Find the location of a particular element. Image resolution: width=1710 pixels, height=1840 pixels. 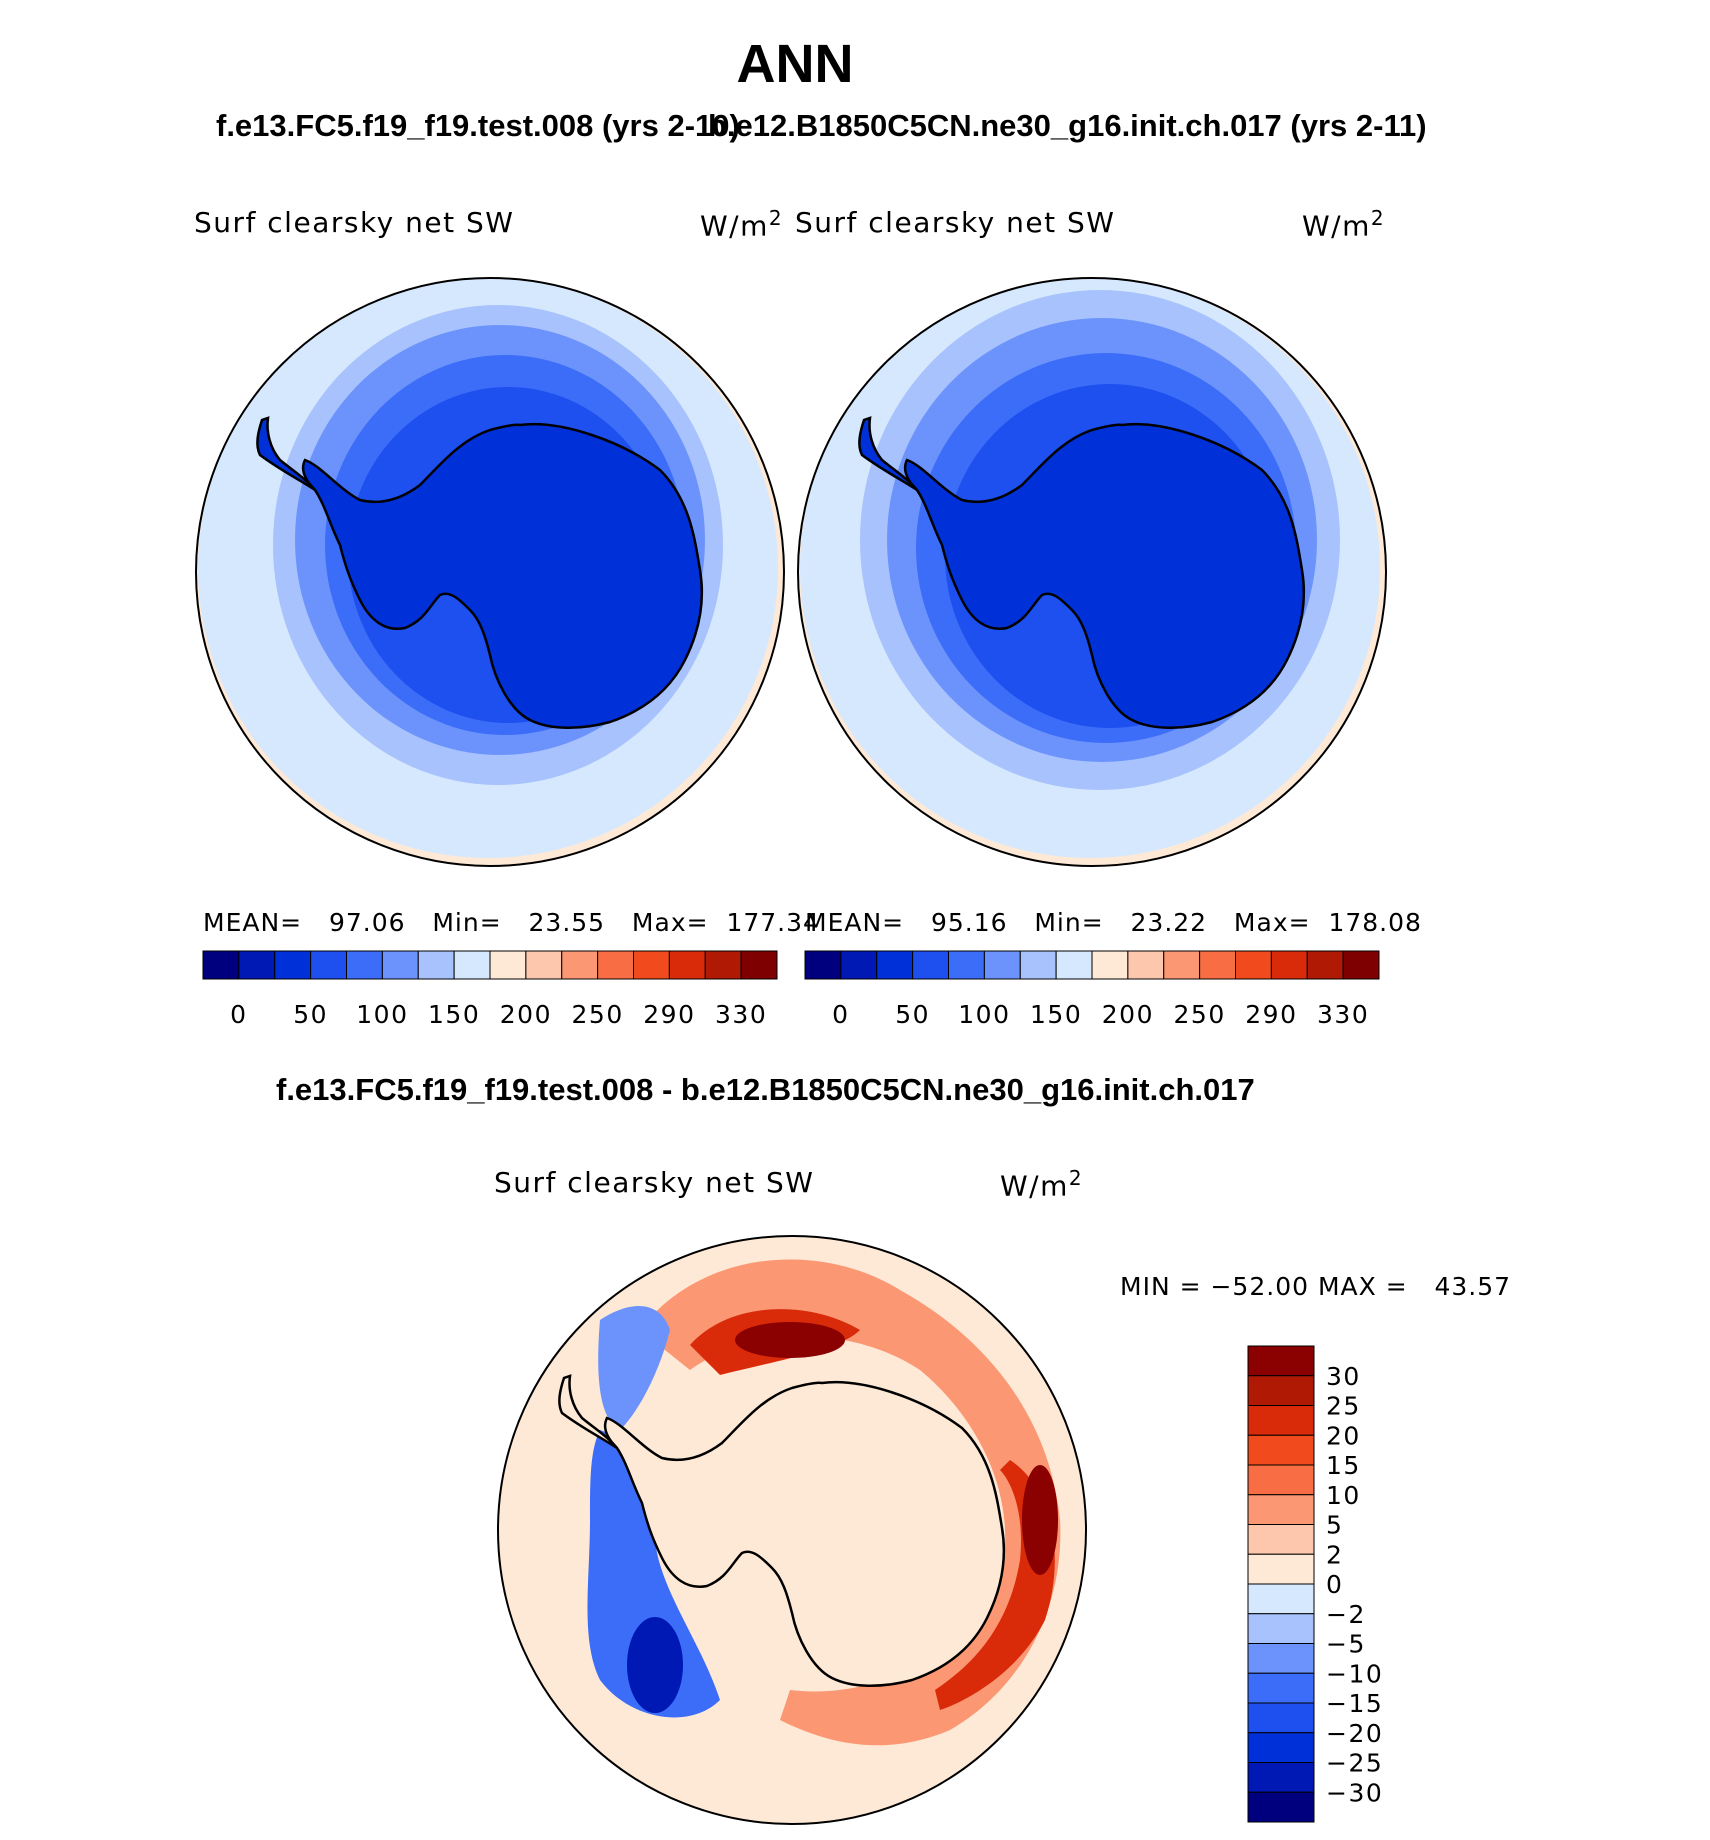

diff-map is located at coordinates (792, 1530).